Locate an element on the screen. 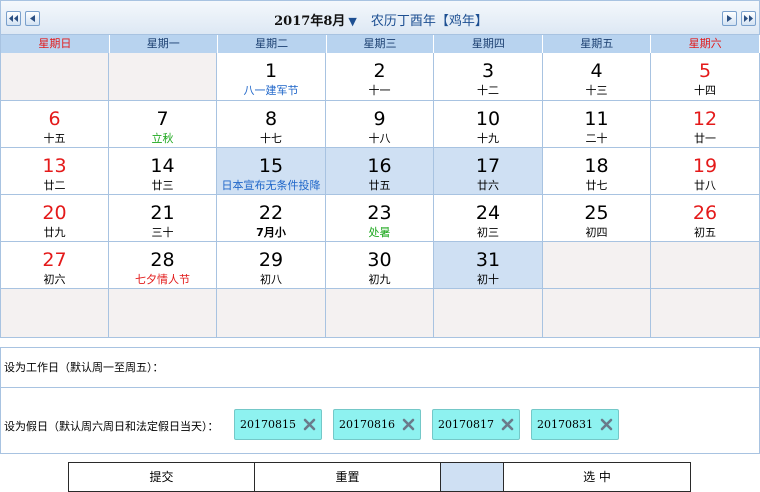 The image size is (760, 492). day-cell: 18 廿七 is located at coordinates (597, 171).